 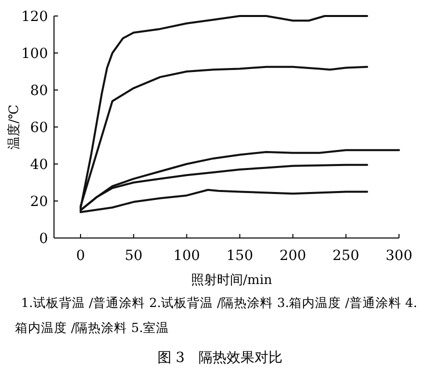 What do you see at coordinates (39, 165) in the screenshot?
I see `y-tick-label: 40` at bounding box center [39, 165].